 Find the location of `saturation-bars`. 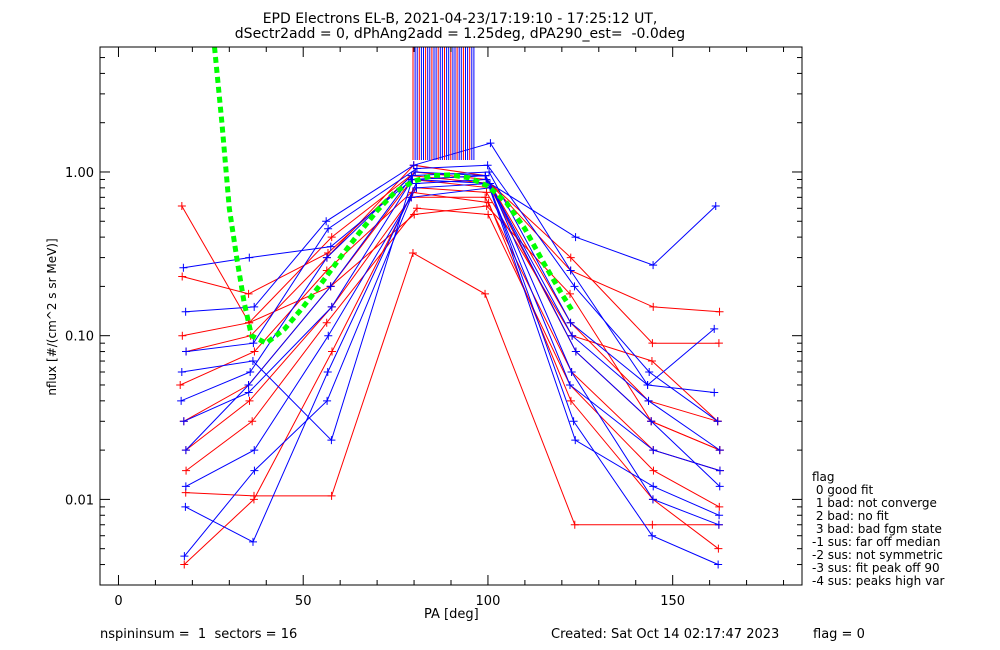

saturation-bars is located at coordinates (443, 103).